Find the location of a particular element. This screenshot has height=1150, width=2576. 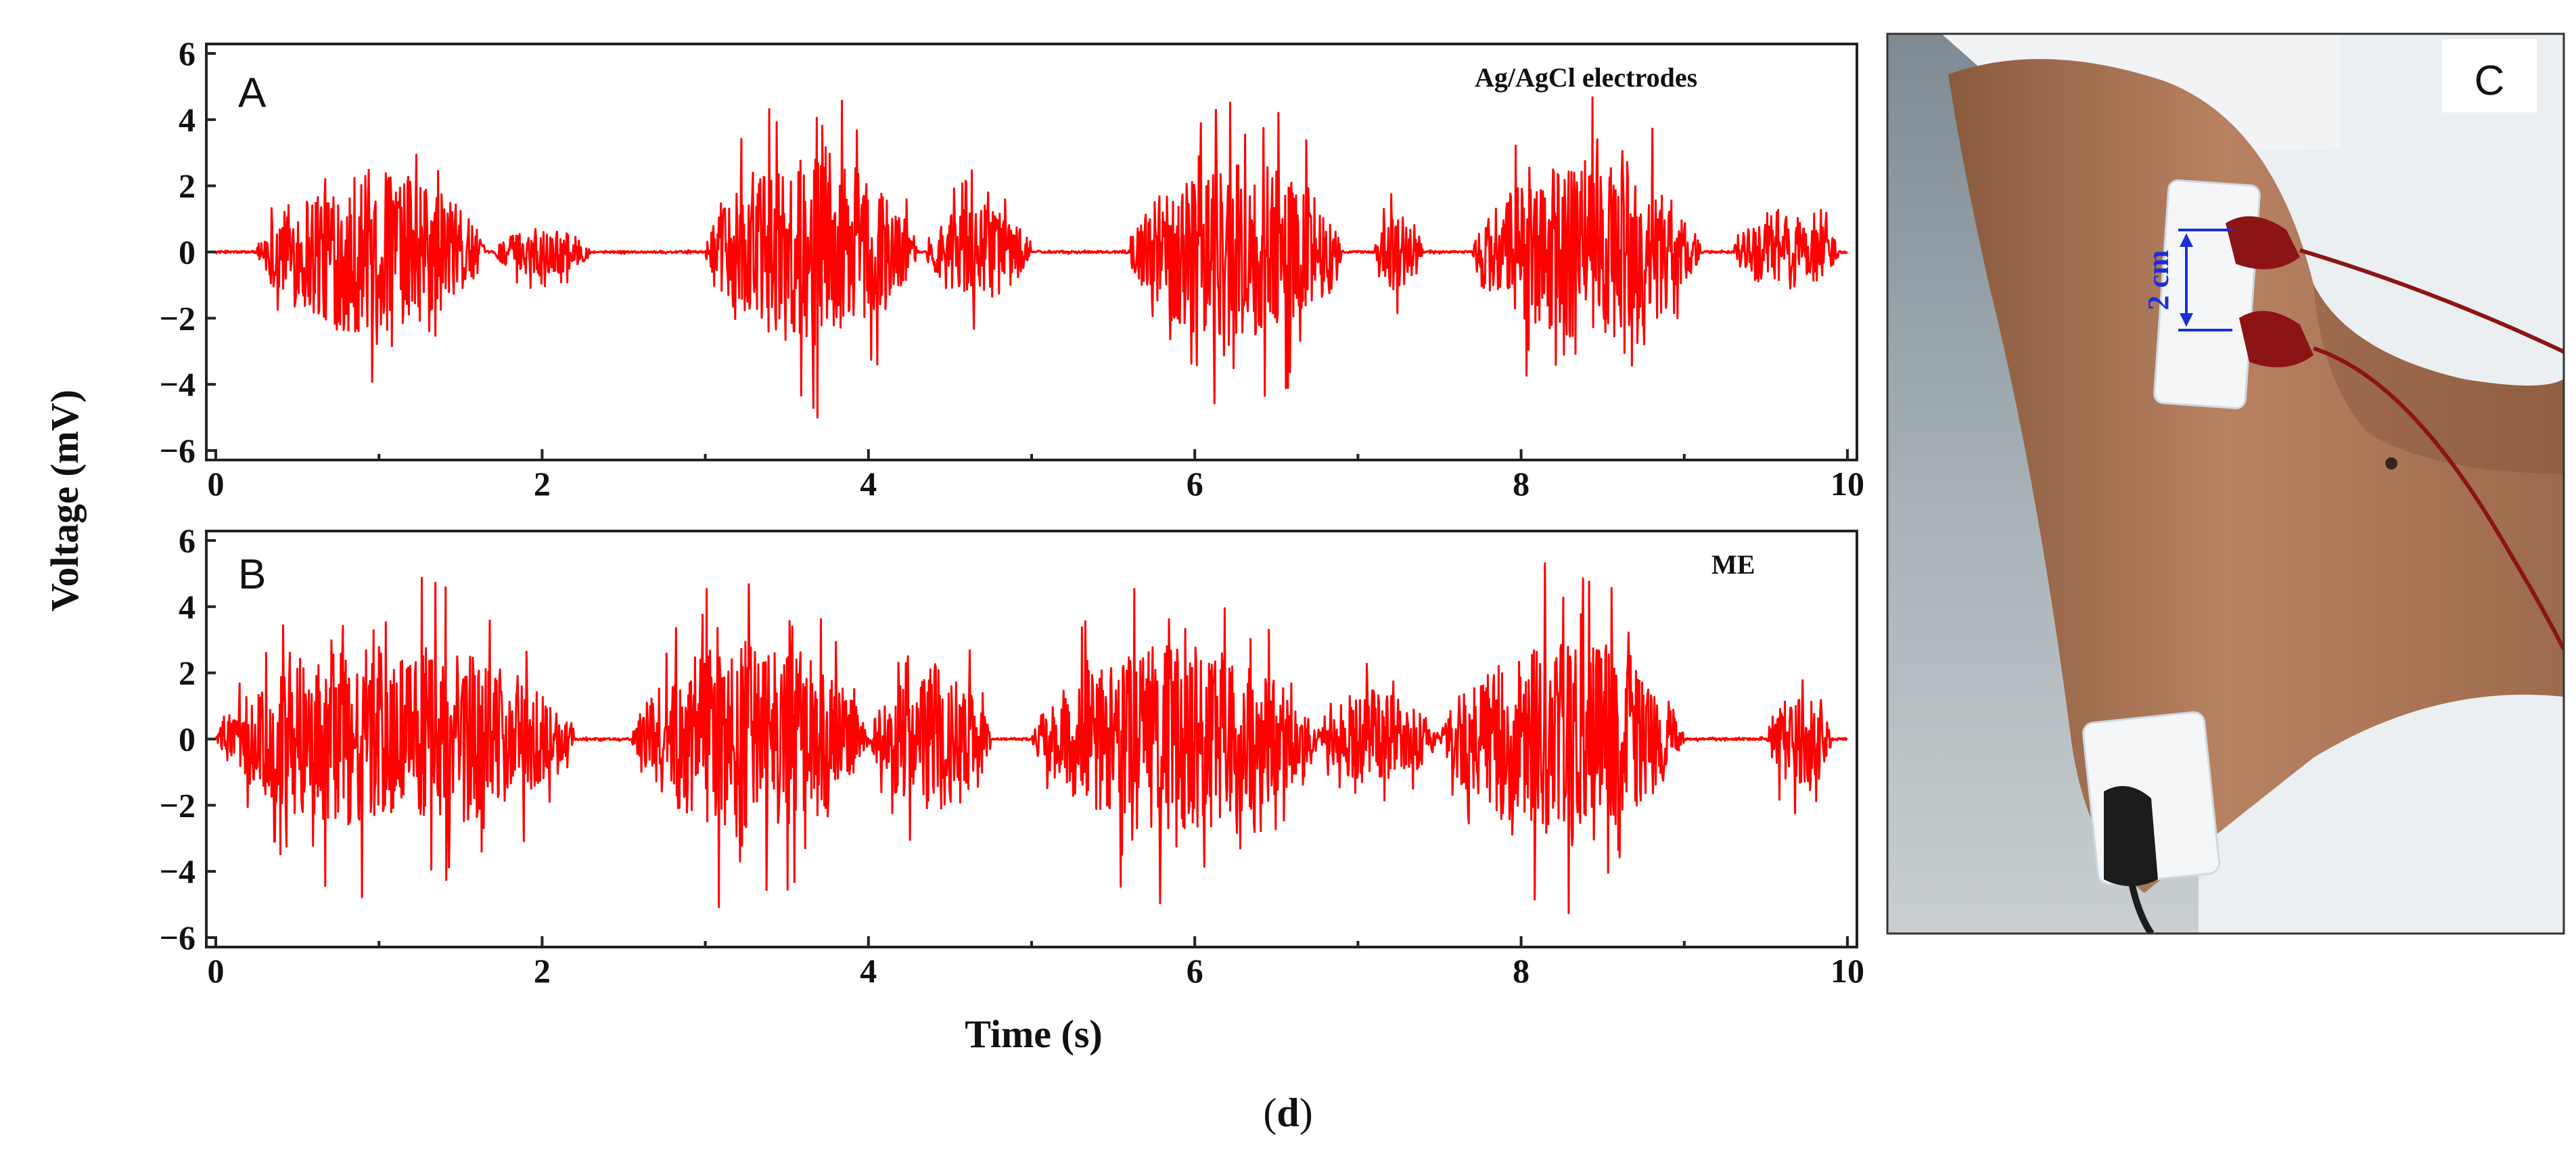

panel-a-xtick-label: 10 is located at coordinates (1847, 484).